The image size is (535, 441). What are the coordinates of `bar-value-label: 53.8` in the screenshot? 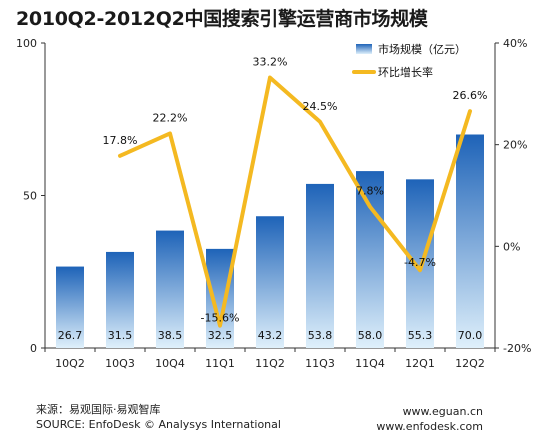 It's located at (320, 335).